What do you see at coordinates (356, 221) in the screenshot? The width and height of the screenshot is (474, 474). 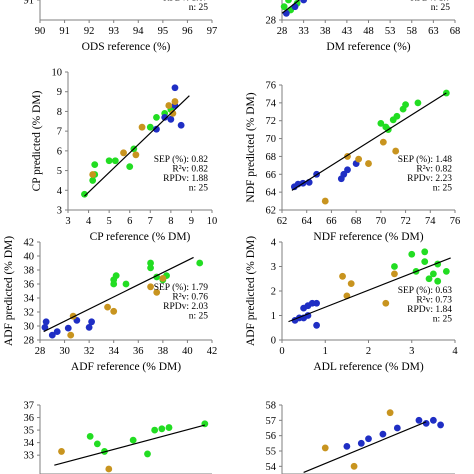 I see `x-tick-label: 68` at bounding box center [356, 221].